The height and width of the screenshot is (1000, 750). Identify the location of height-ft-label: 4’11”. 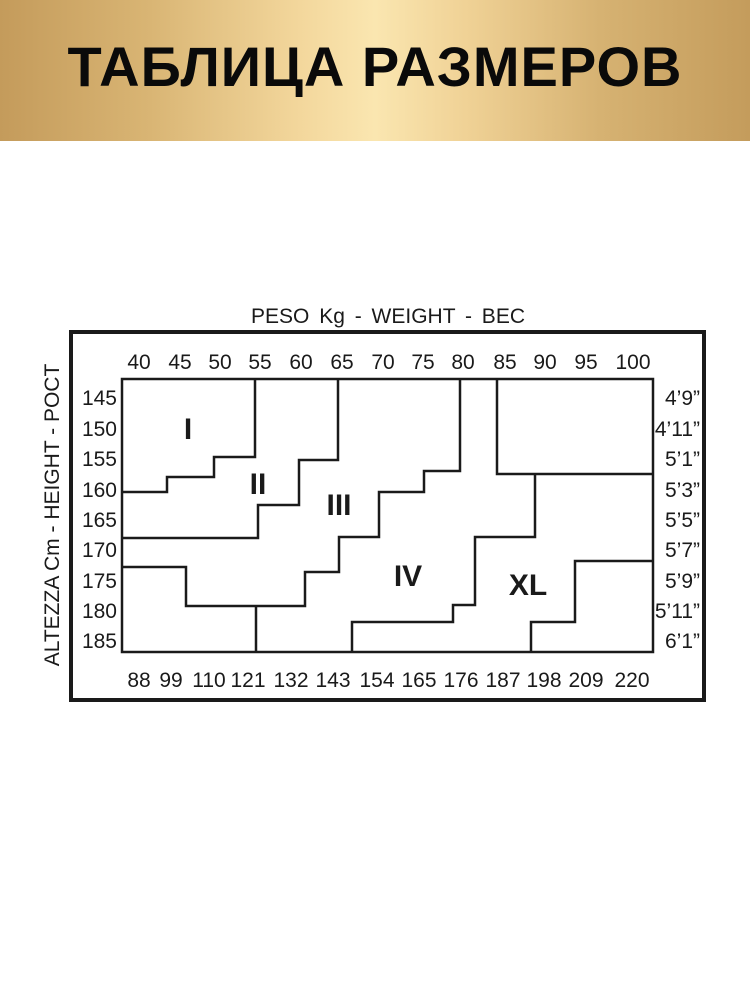
(677, 429).